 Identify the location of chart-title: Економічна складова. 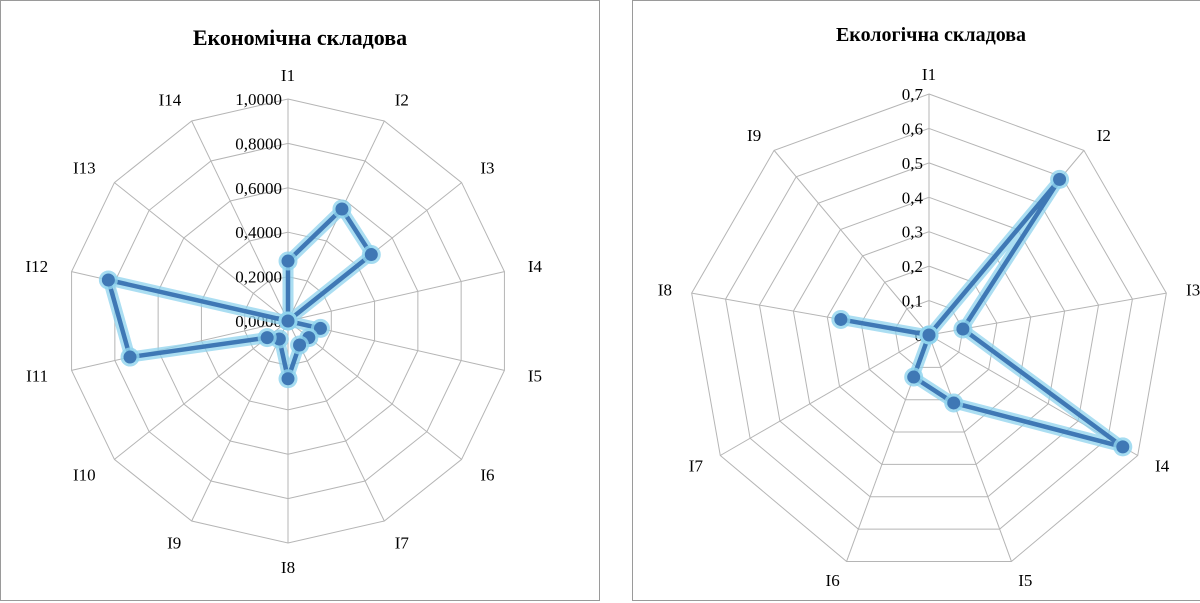
(300, 37).